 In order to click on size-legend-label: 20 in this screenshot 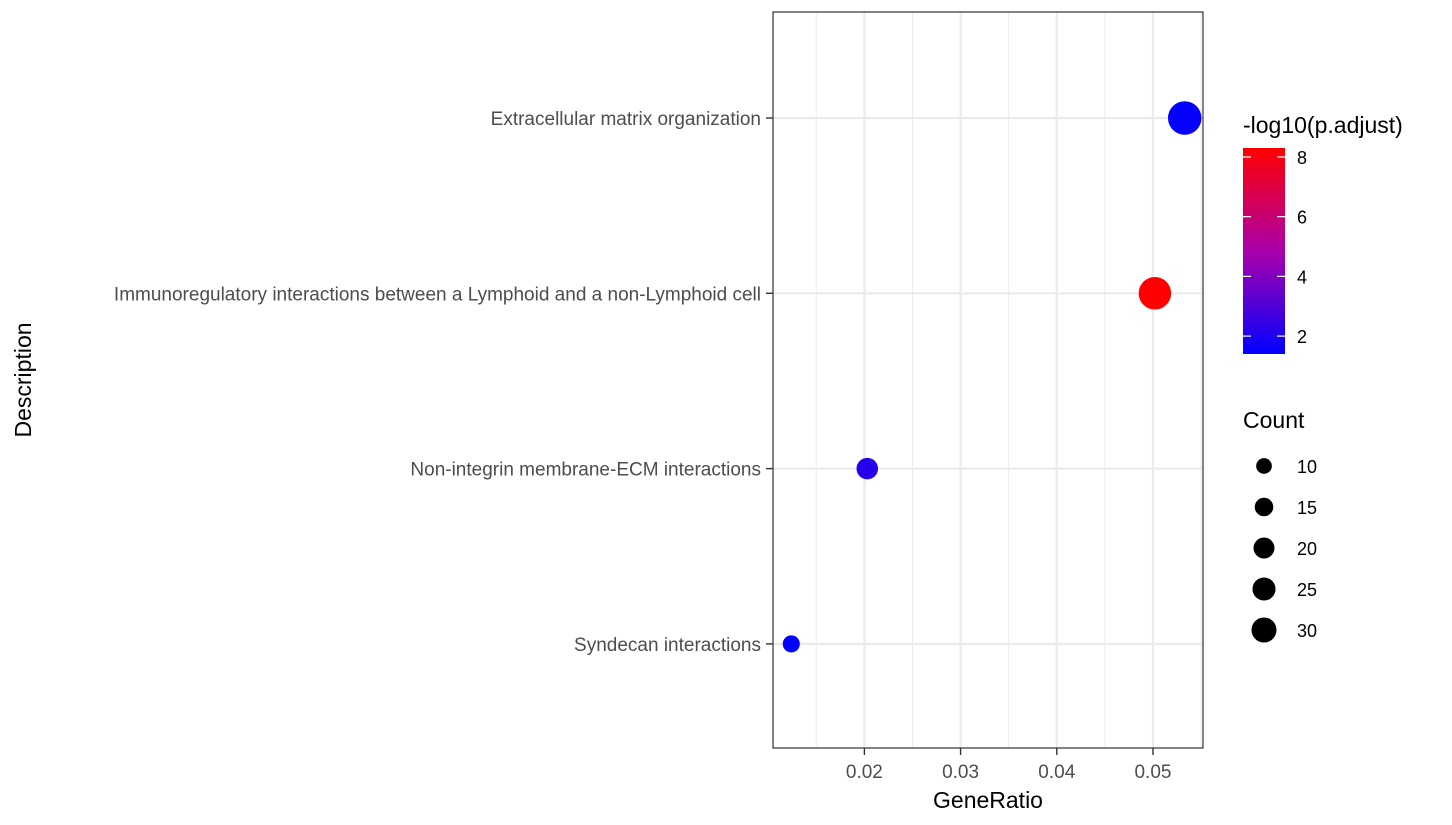, I will do `click(1307, 549)`.